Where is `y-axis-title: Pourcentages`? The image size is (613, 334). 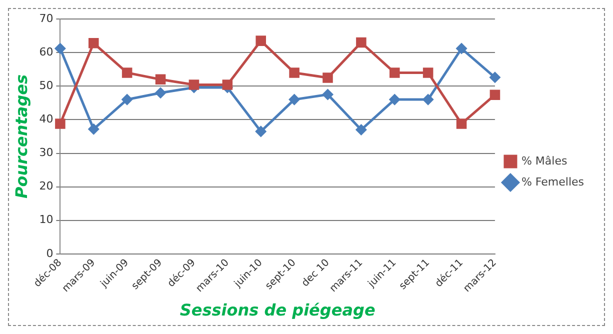
y-axis-title: Pourcentages is located at coordinates (21, 136).